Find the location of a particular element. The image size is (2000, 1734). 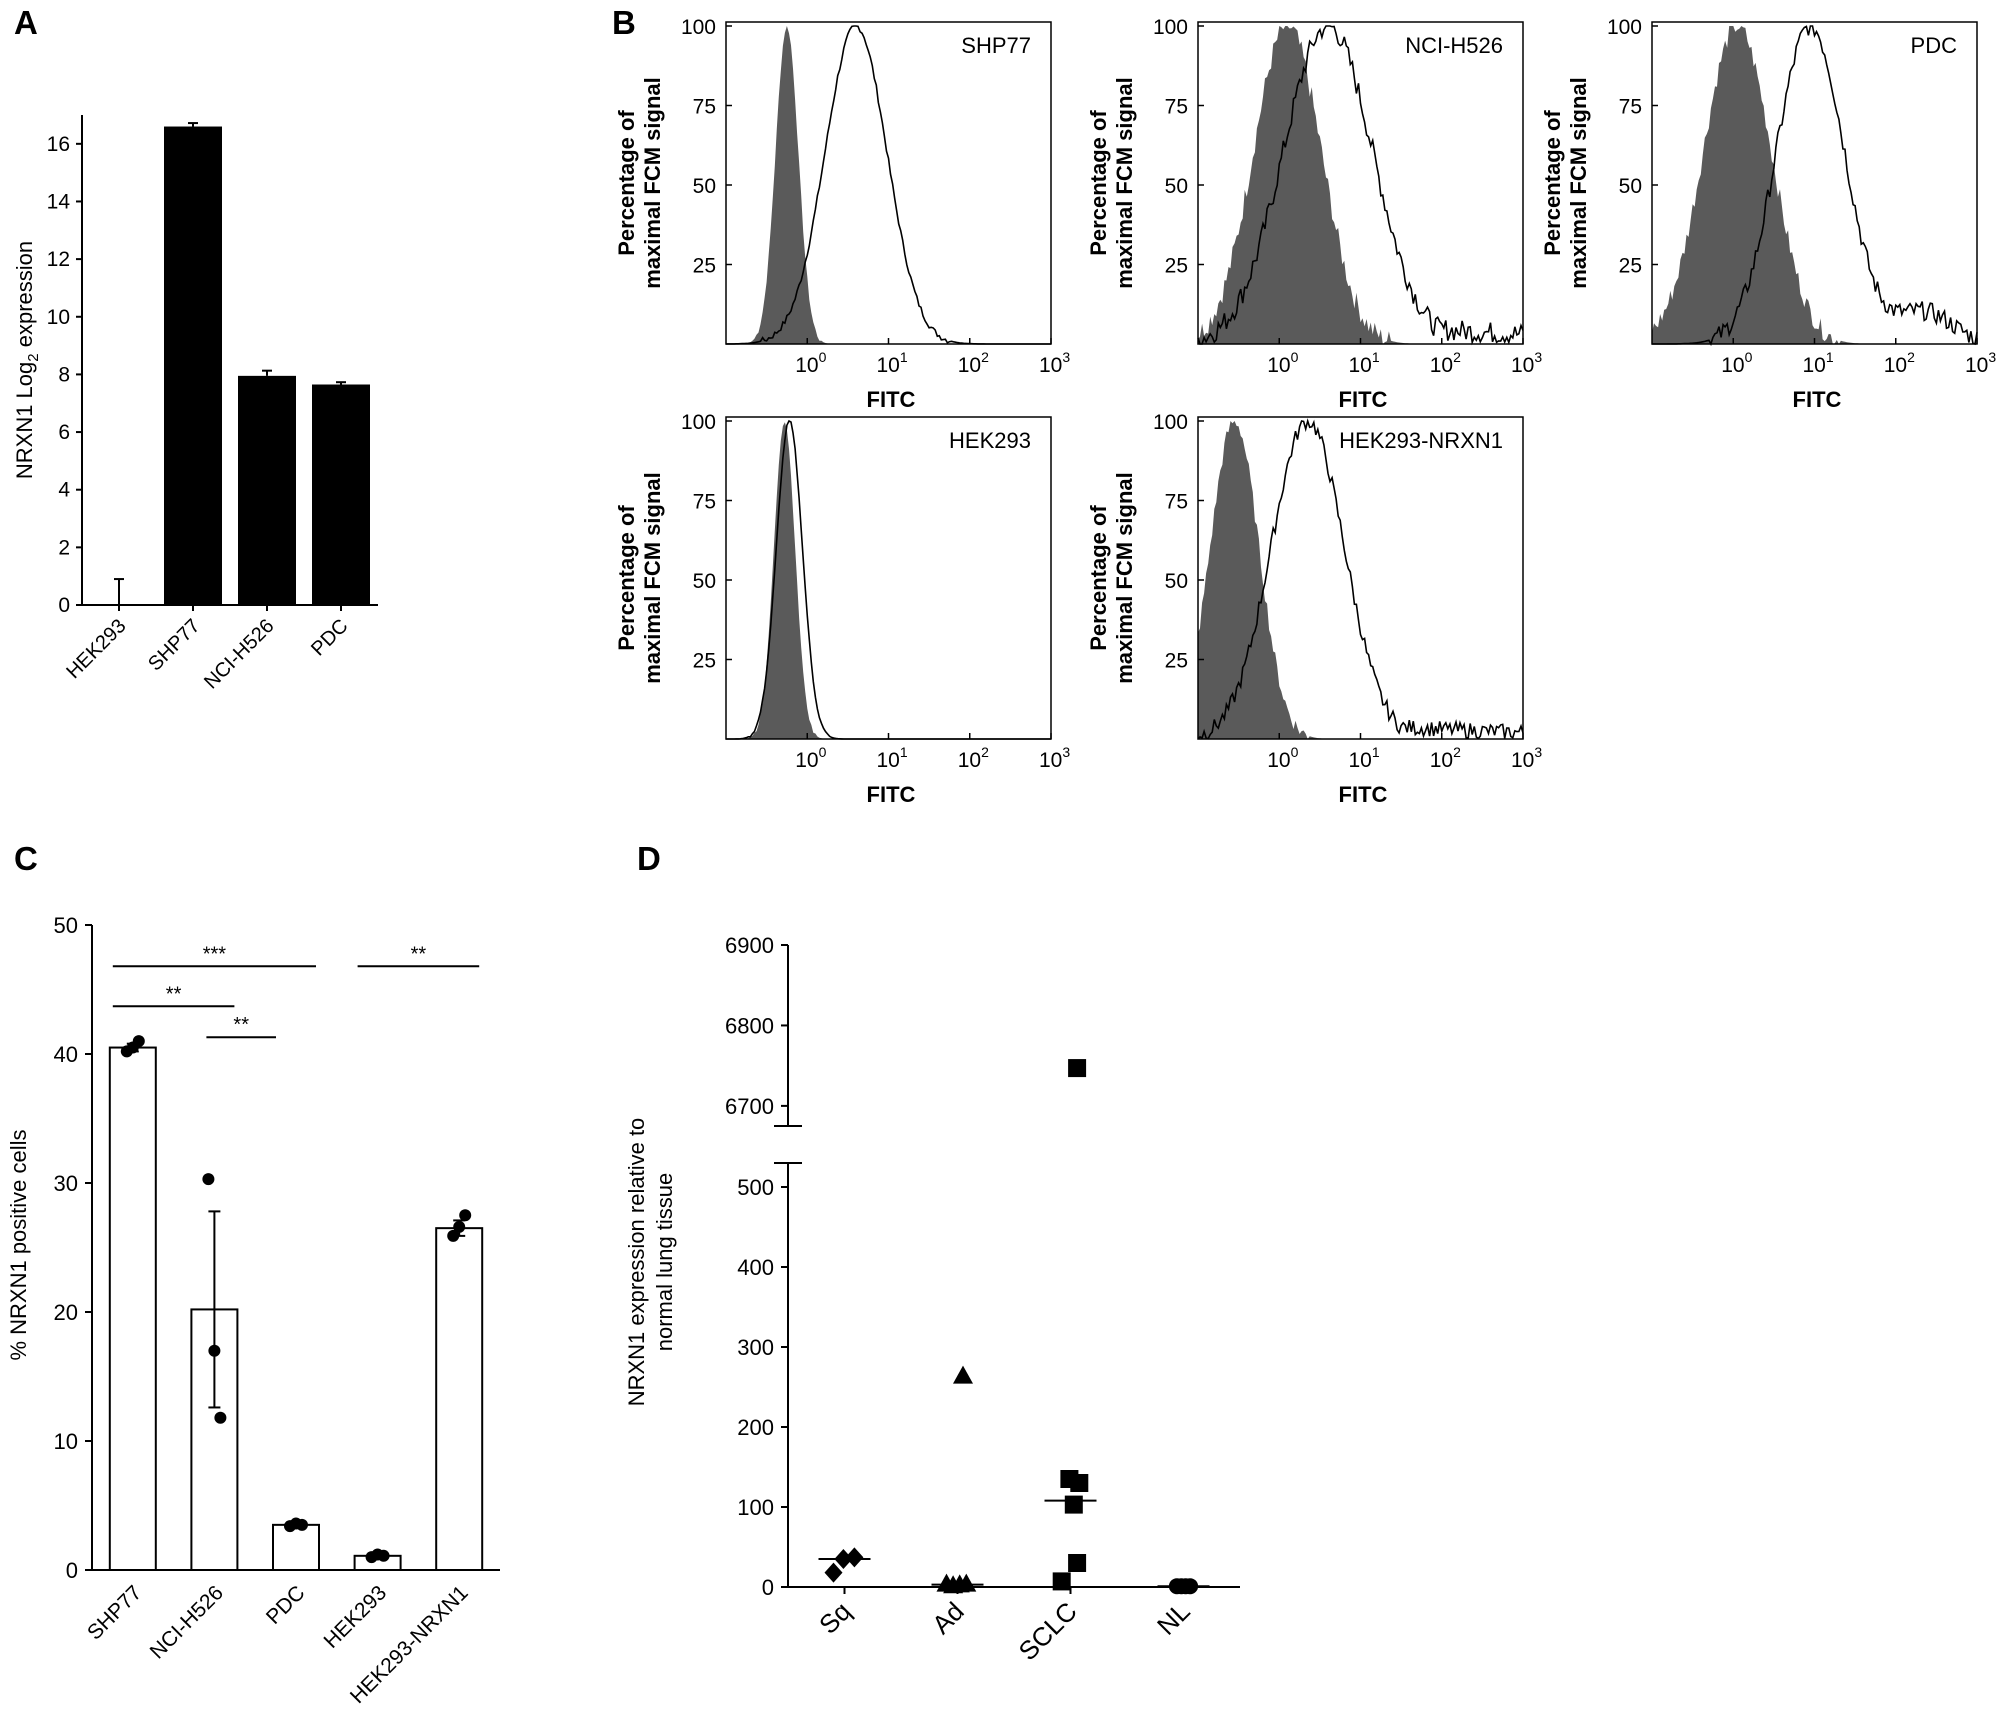

y-tick-label: 12 is located at coordinates (58, 259).